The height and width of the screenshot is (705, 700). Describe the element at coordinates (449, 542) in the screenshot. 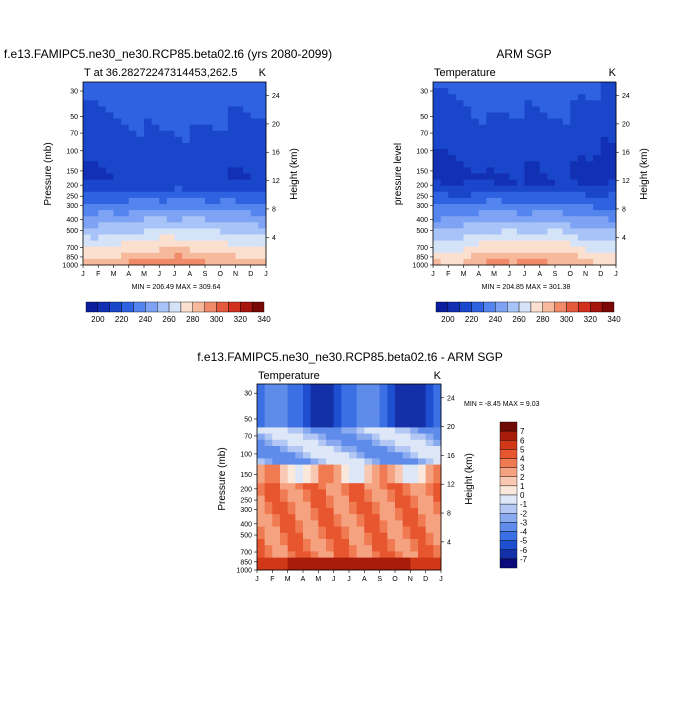

I see `y-right-tick-label: 4` at that location.